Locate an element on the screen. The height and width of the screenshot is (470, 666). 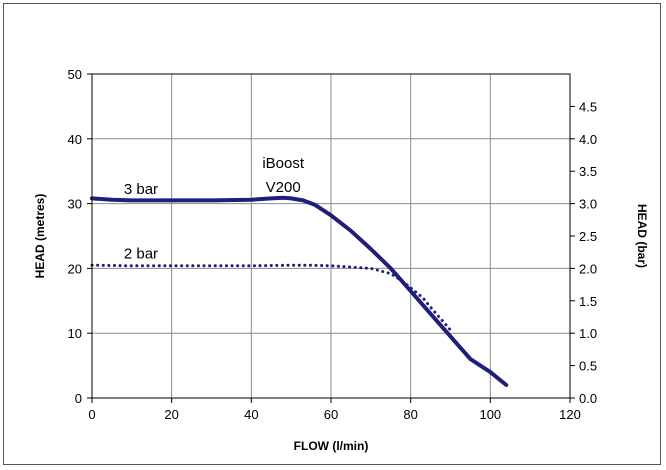
y2-tick-label: 3.5 is located at coordinates (588, 171).